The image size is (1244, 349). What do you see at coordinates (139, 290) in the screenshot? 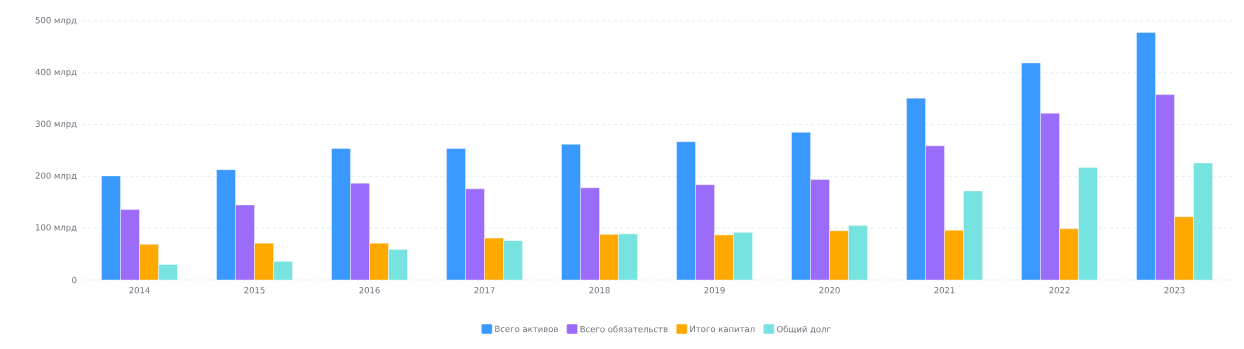
I see `x-tick-label: 2014` at bounding box center [139, 290].